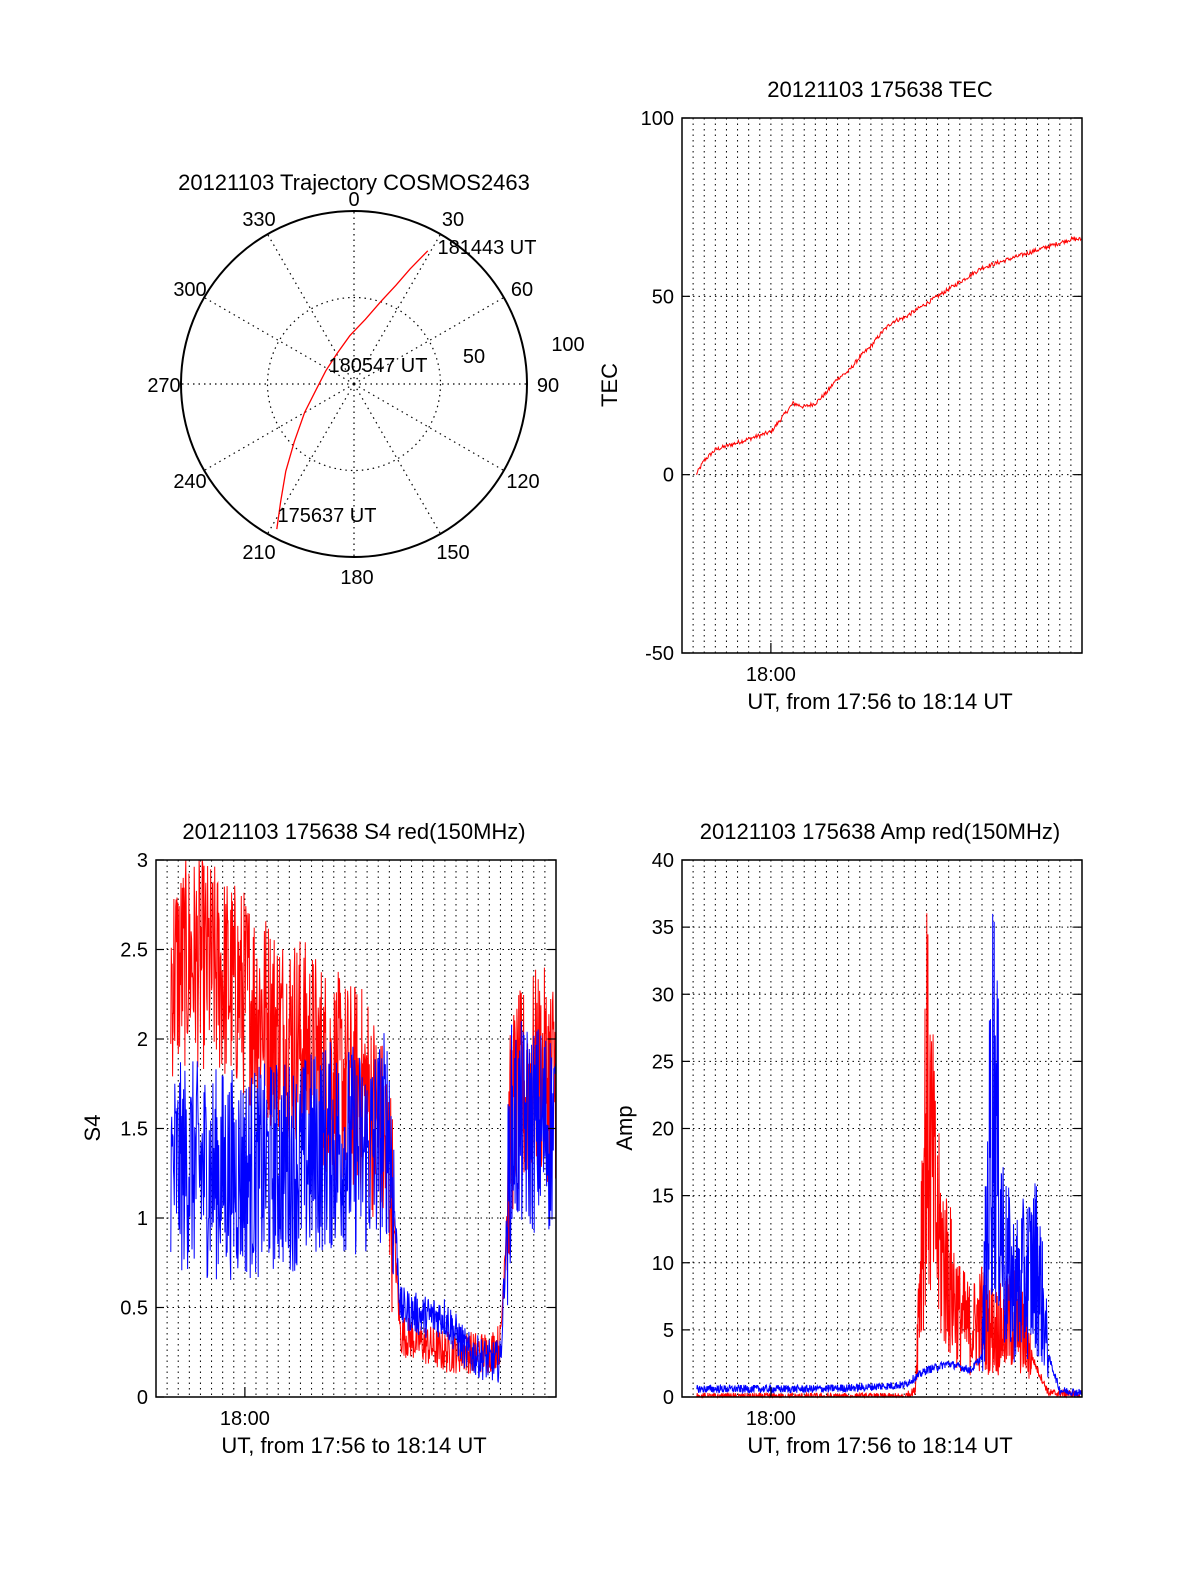 This screenshot has height=1575, width=1200. What do you see at coordinates (327, 516) in the screenshot?
I see `polar-annotation: 175637 UT` at bounding box center [327, 516].